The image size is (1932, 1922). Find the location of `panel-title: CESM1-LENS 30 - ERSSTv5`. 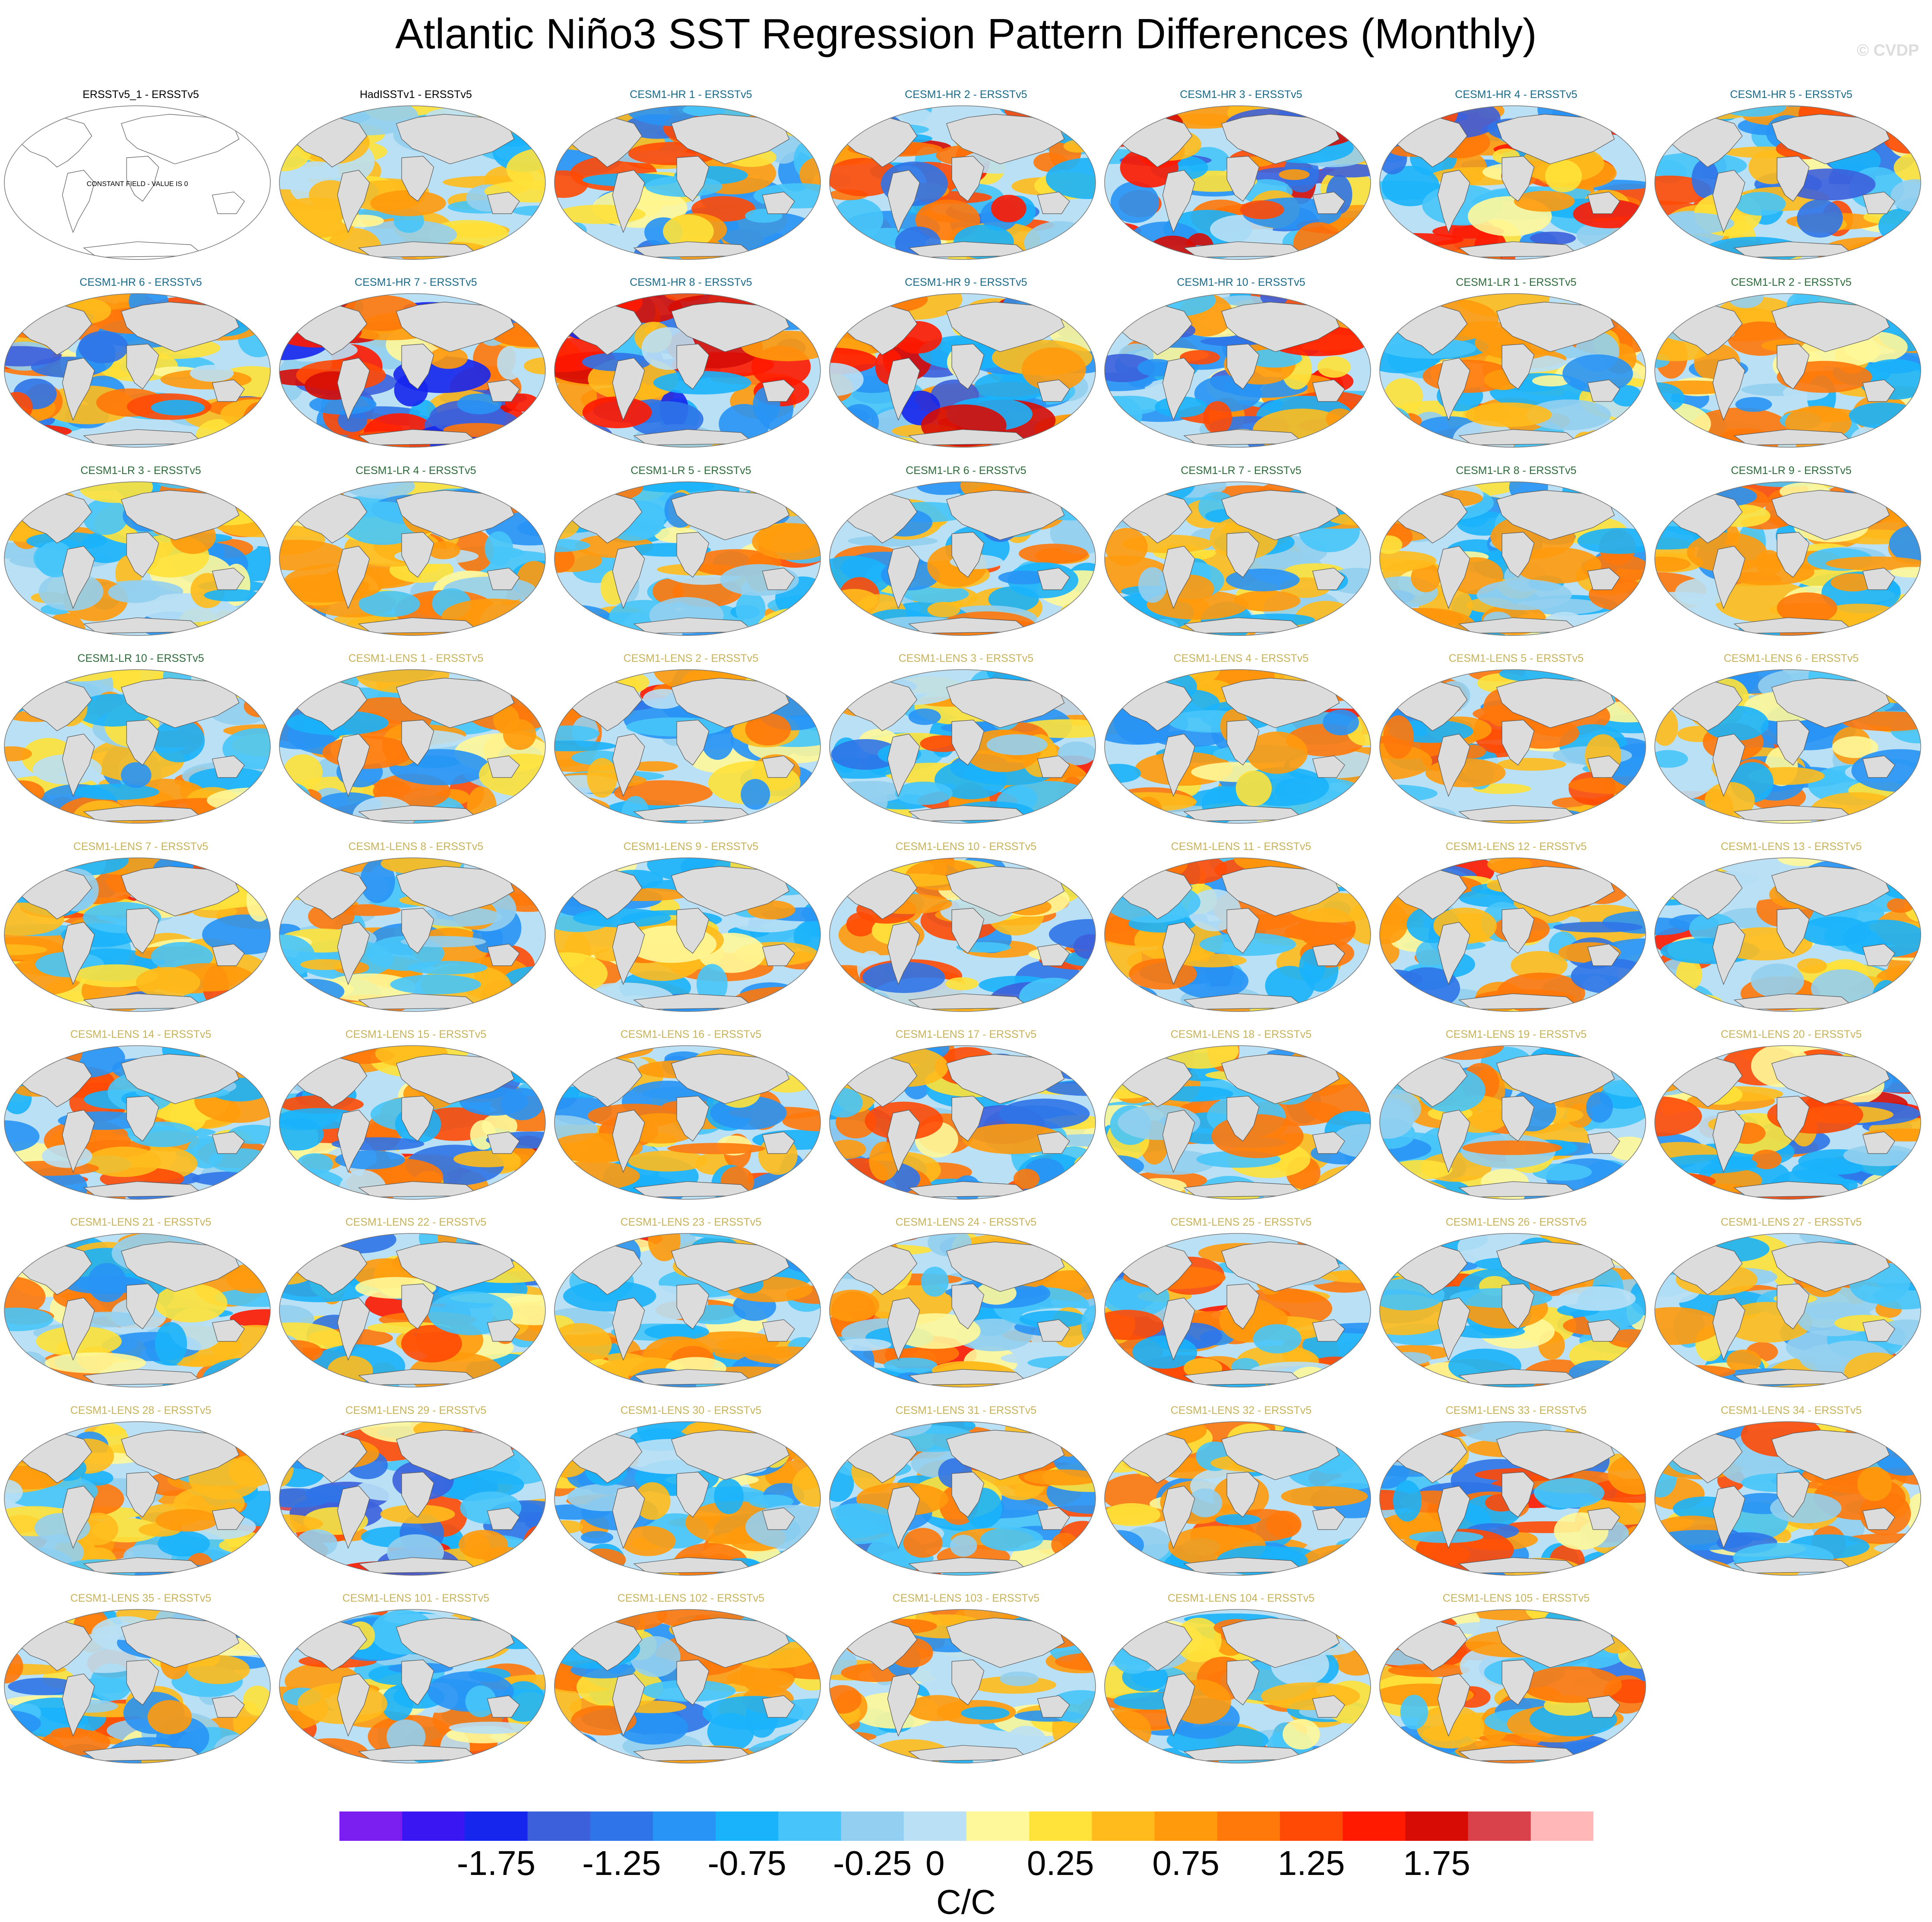

panel-title: CESM1-LENS 30 - ERSSTv5 is located at coordinates (691, 1410).